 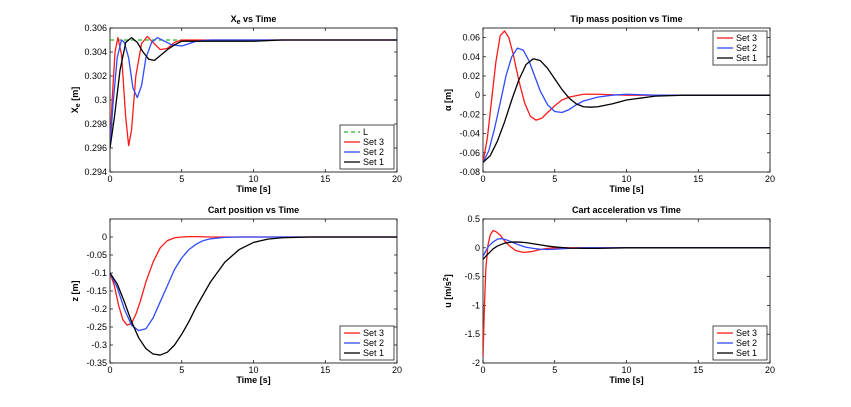 I want to click on y-tick-label: 0.298, so click(x=95, y=124).